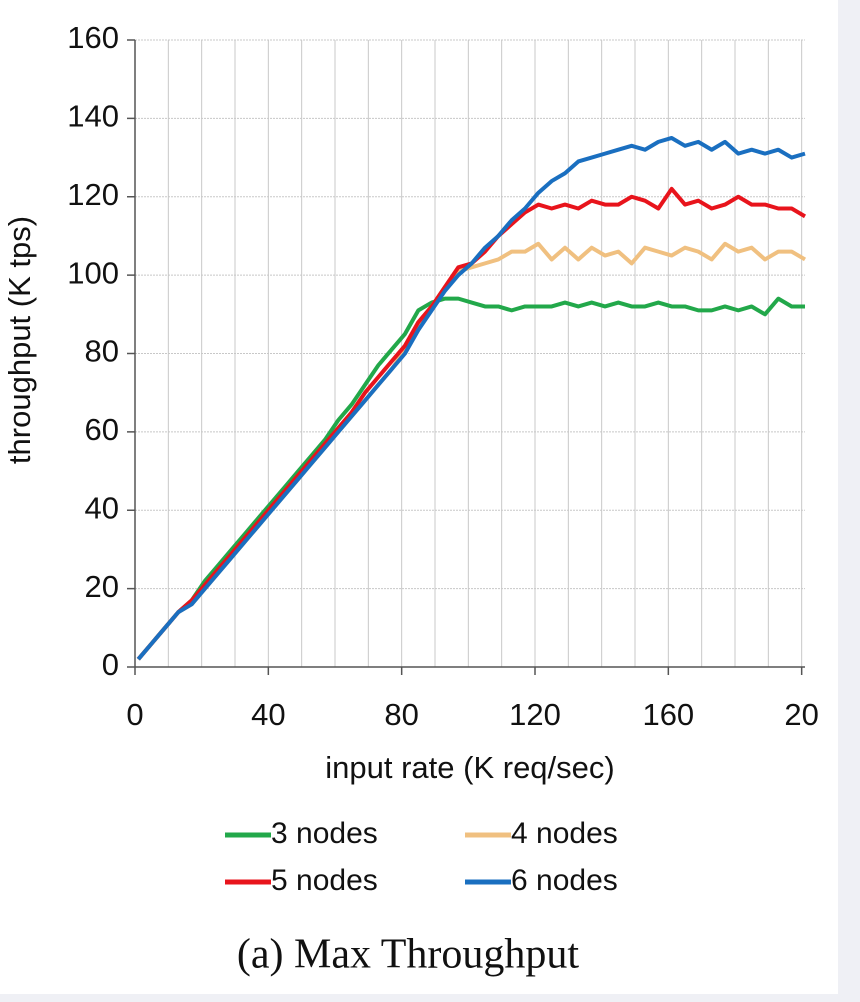  What do you see at coordinates (102, 351) in the screenshot?
I see `y-tick-label: 80` at bounding box center [102, 351].